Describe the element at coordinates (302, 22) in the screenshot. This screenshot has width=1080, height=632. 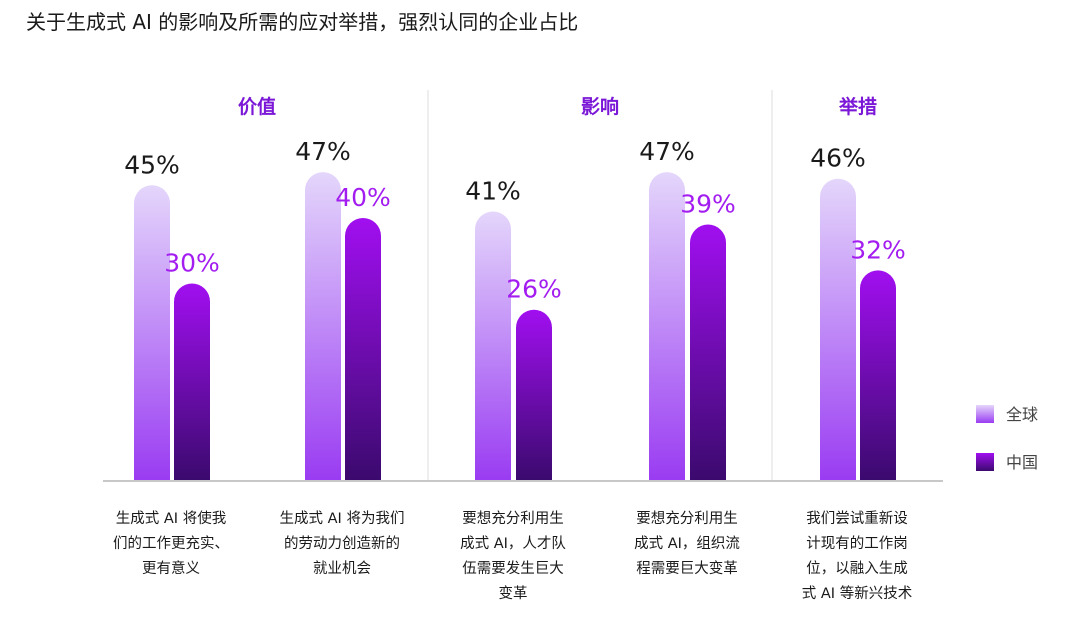
I see `chart-title: 关于生成式 AI 的影响及所需的应对举措，强烈认同的企业占比` at that location.